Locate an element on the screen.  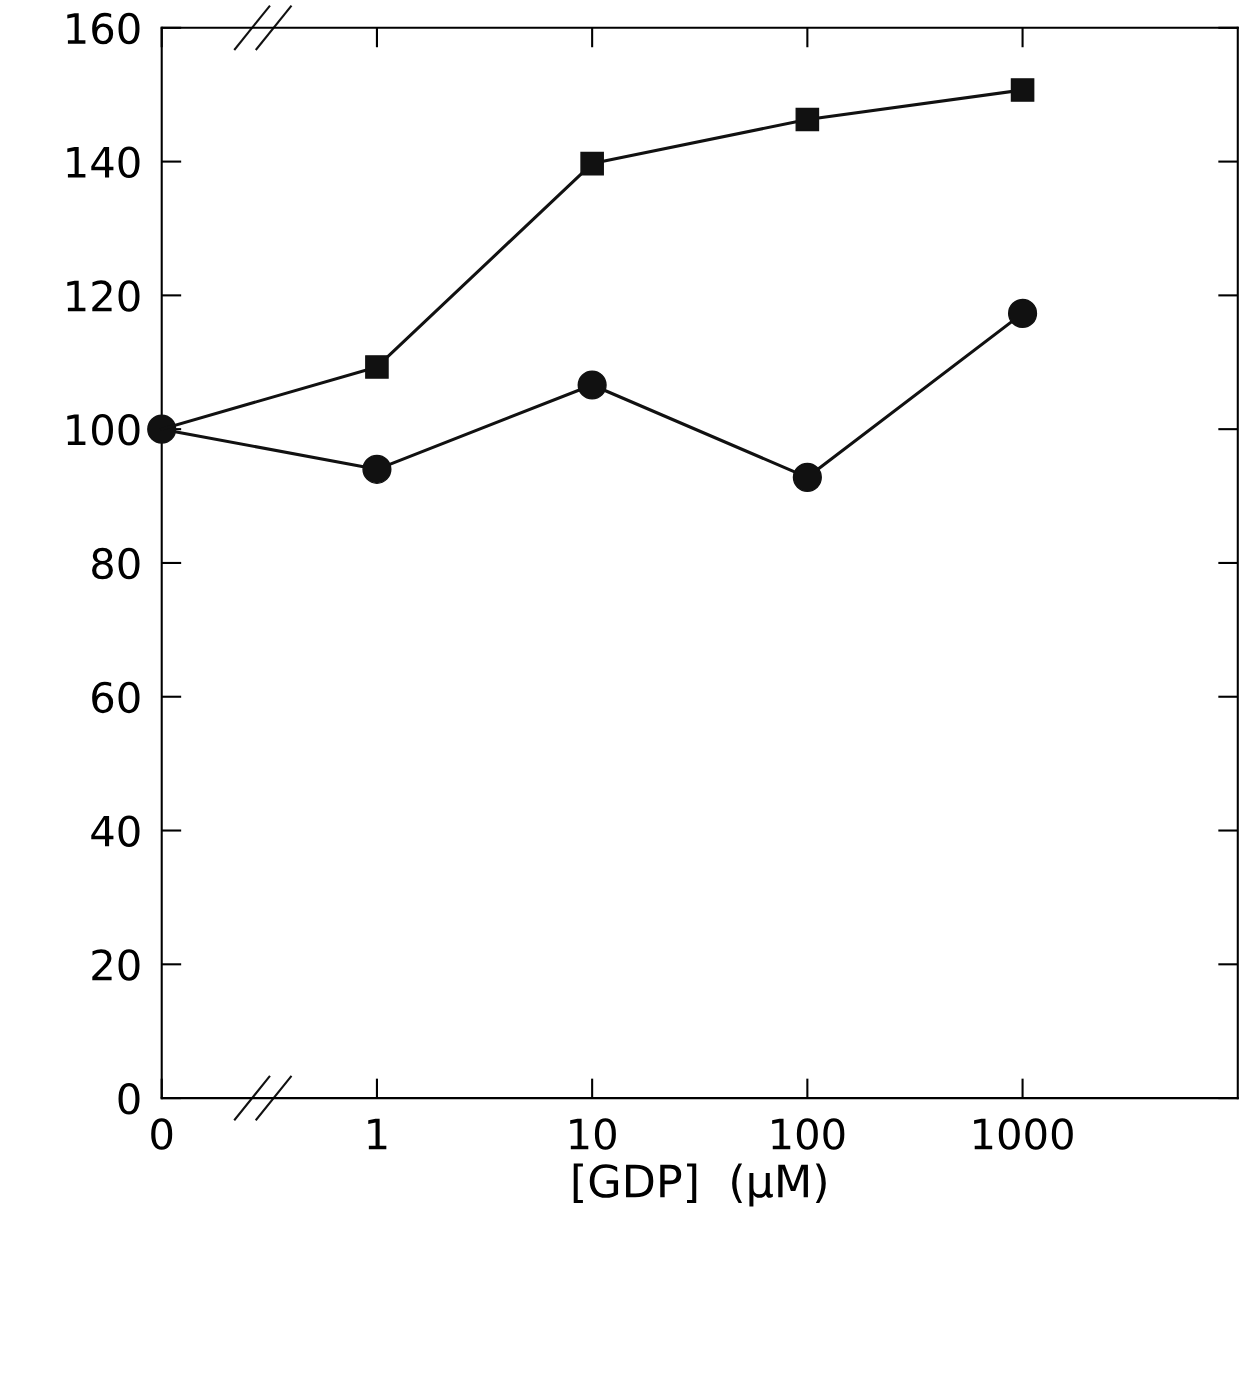
y-tick-label: 0 is located at coordinates (129, 1099).